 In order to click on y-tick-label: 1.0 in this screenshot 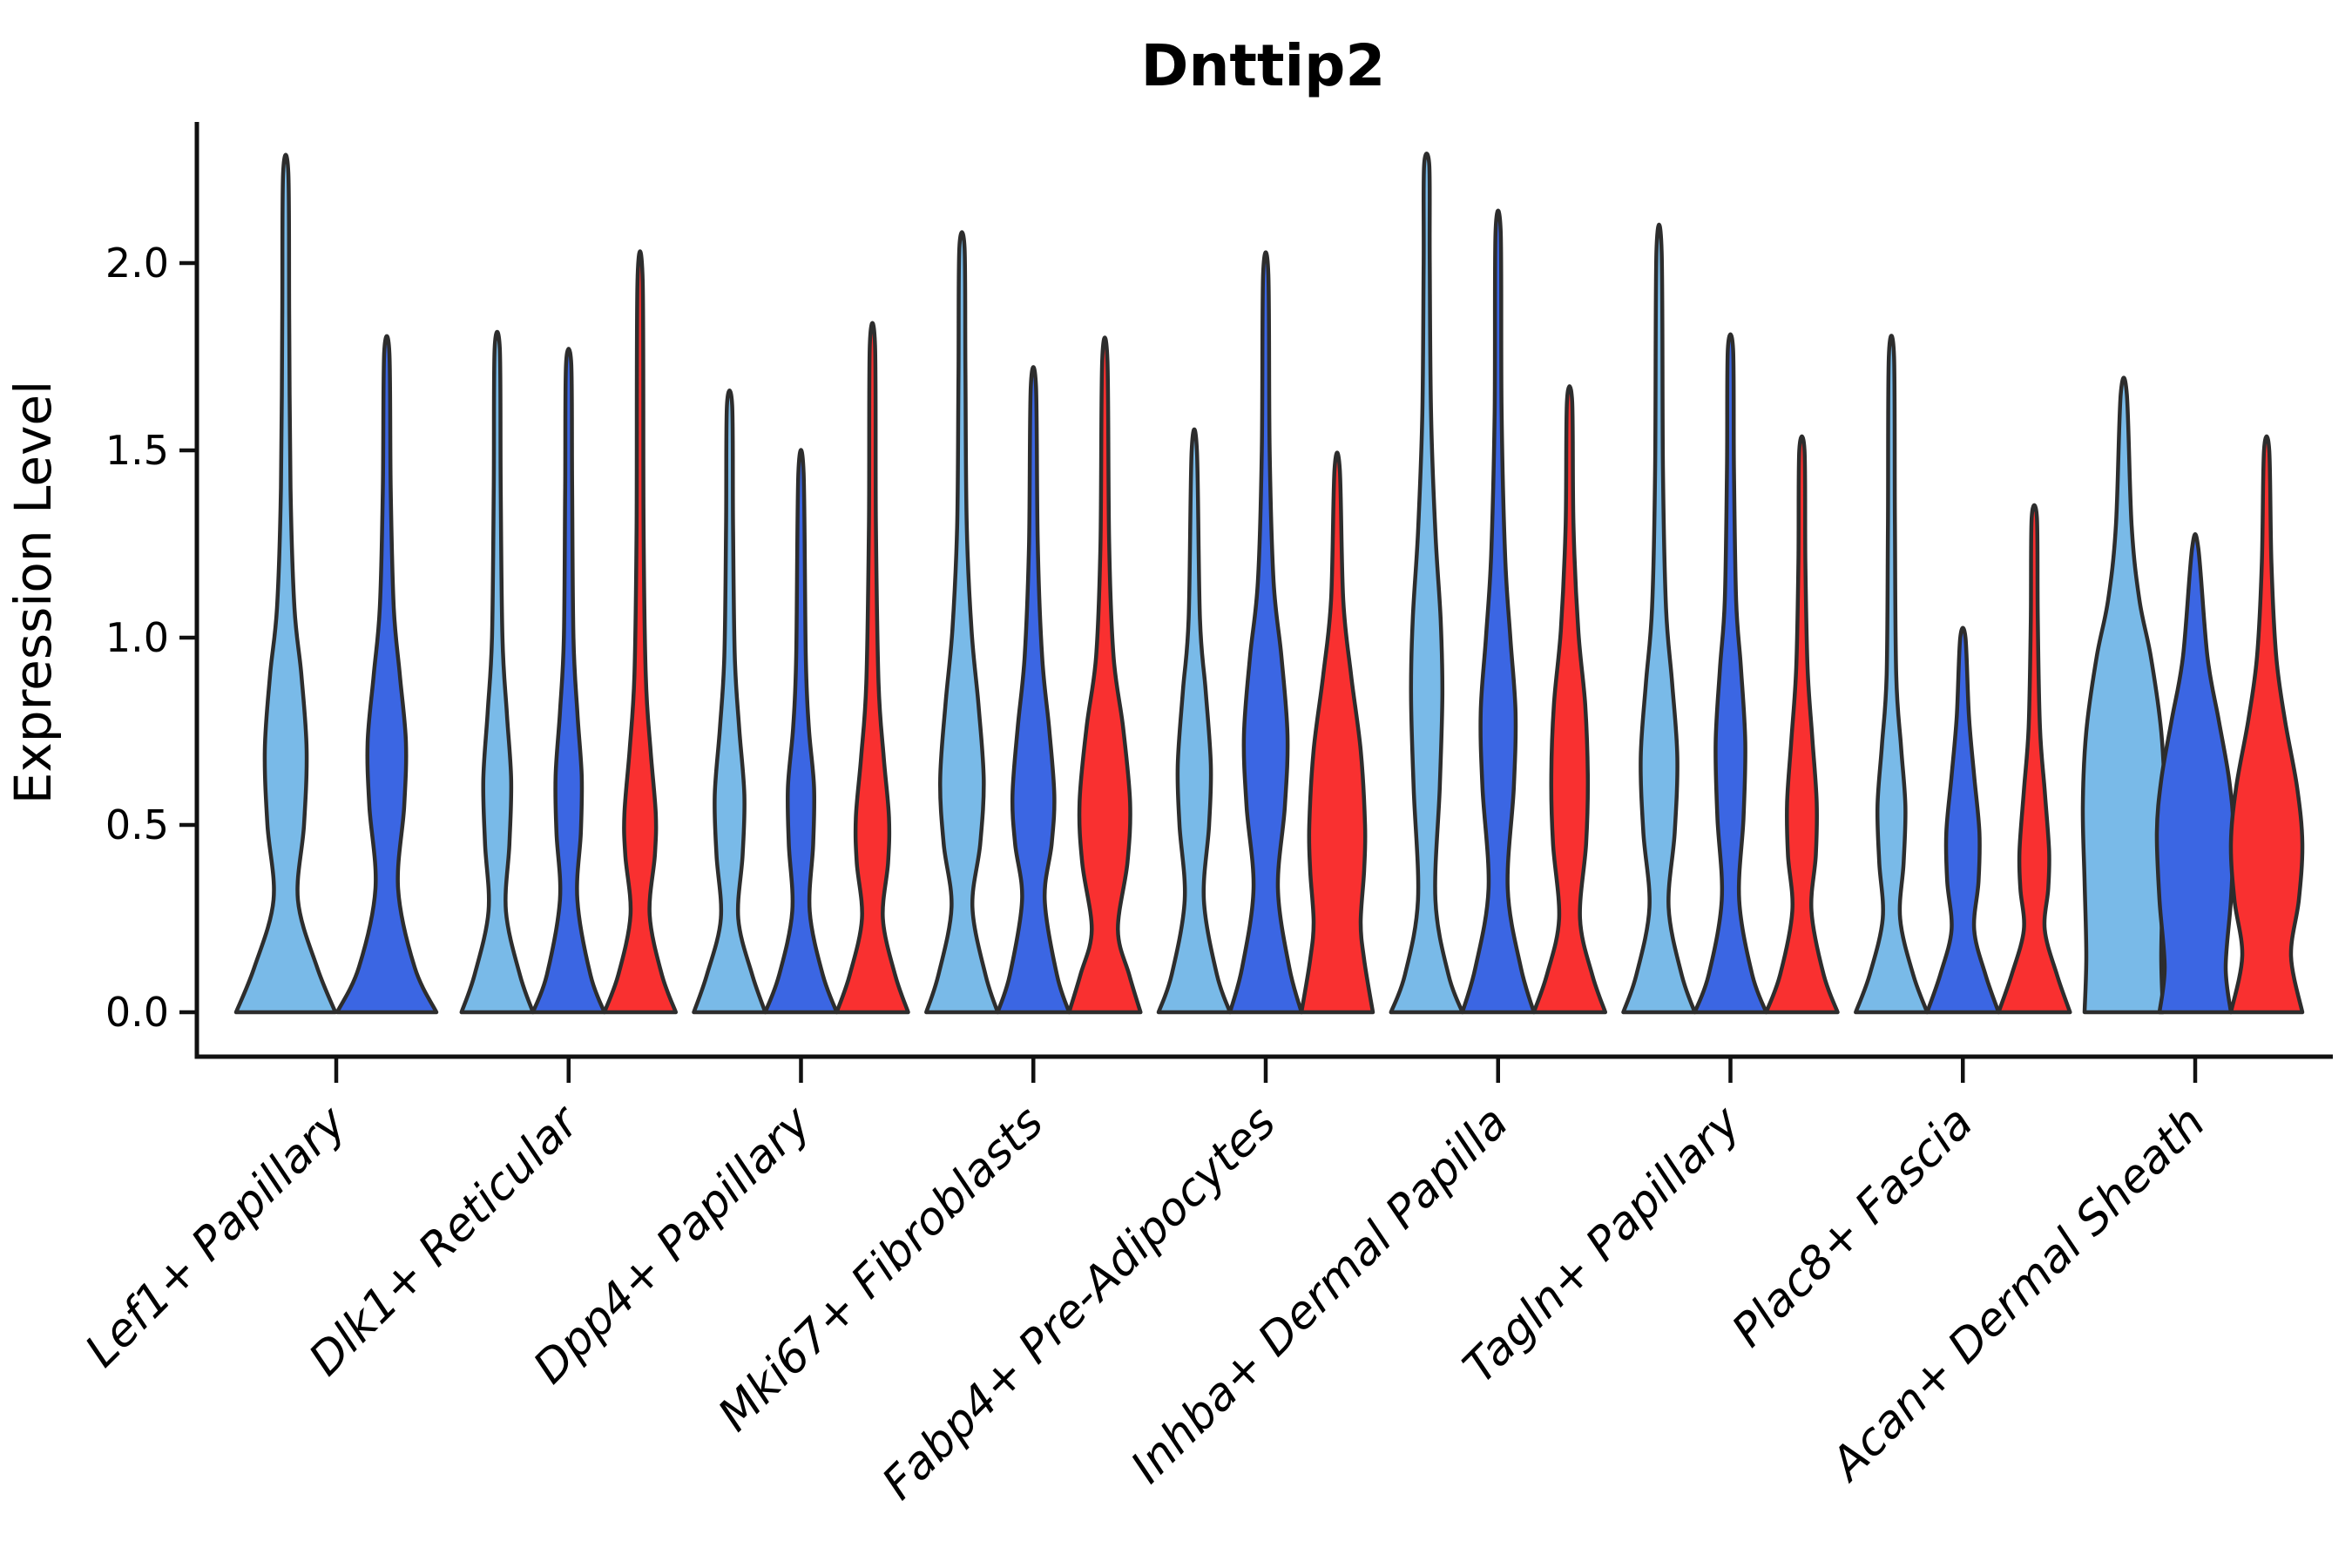, I will do `click(137, 638)`.